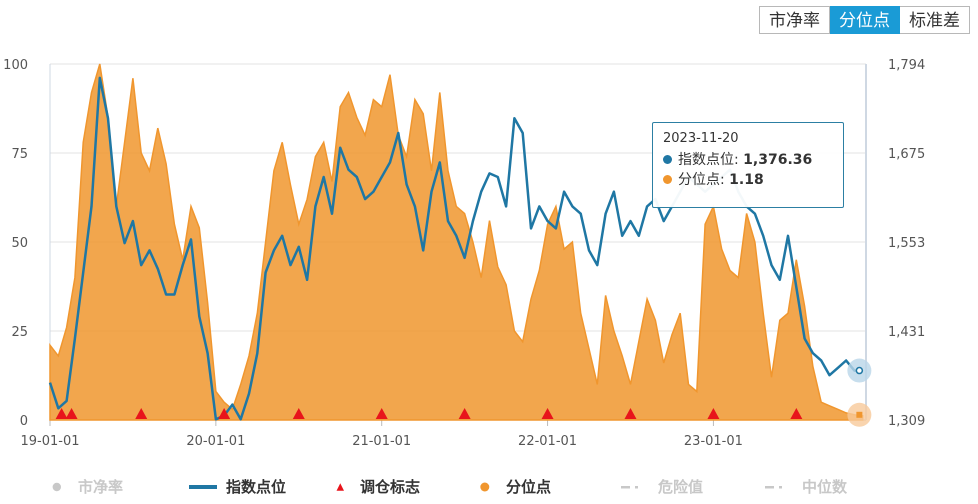 This screenshot has height=504, width=978. I want to click on y-right-tick-label: 1,794, so click(906, 65).